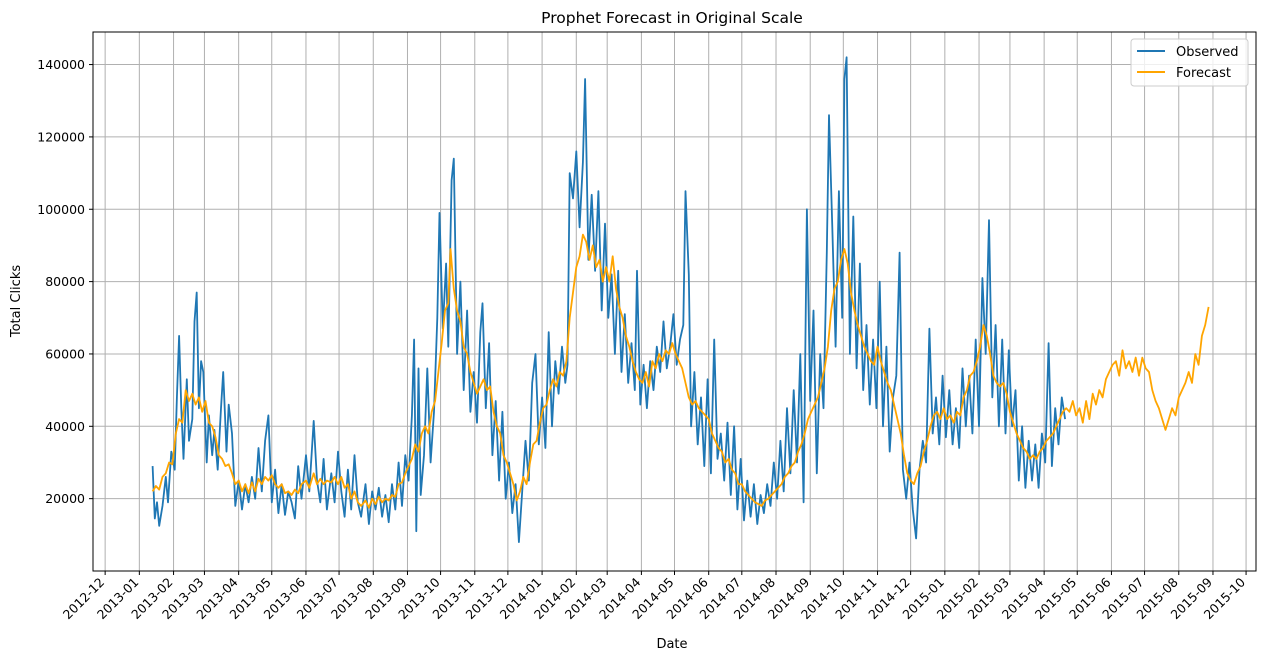  Describe the element at coordinates (61, 136) in the screenshot. I see `y-tick-label: 120000` at that location.